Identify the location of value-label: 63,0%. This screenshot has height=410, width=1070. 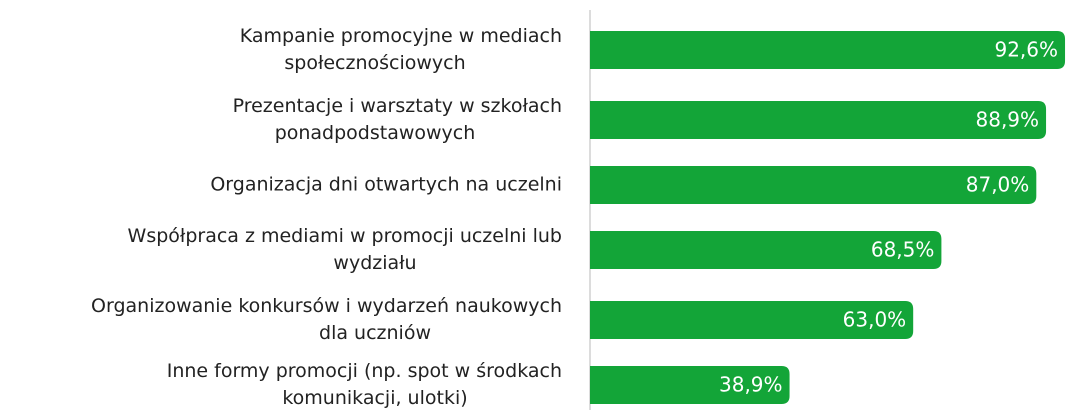
(875, 320).